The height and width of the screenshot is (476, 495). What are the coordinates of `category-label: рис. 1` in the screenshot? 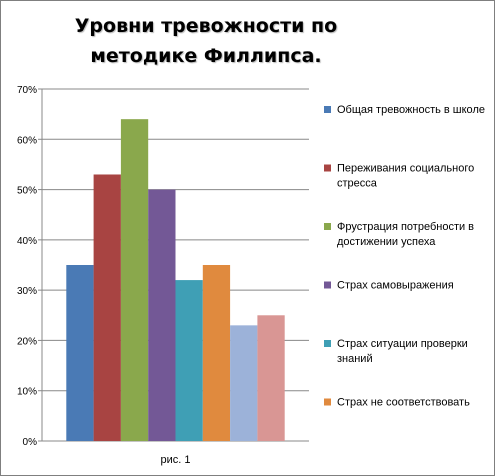 It's located at (176, 460).